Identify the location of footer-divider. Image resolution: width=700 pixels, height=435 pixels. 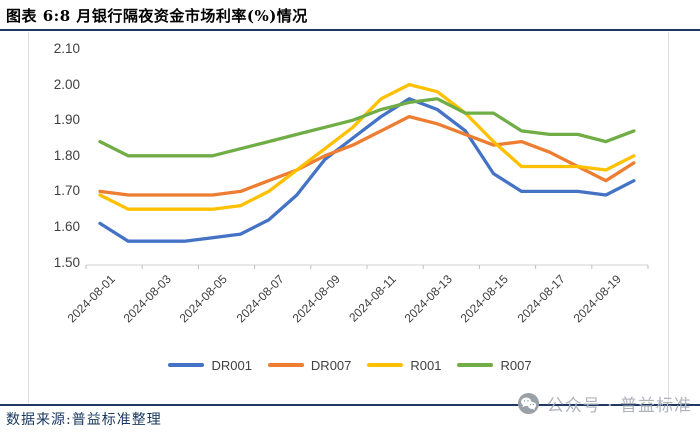
(350, 405).